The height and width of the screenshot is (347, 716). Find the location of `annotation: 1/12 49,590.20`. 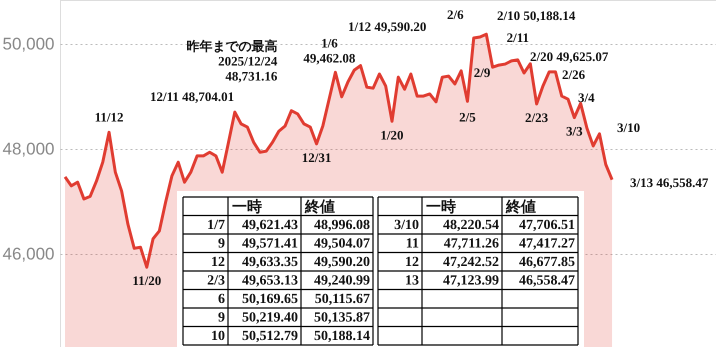

annotation: 1/12 49,590.20 is located at coordinates (387, 26).